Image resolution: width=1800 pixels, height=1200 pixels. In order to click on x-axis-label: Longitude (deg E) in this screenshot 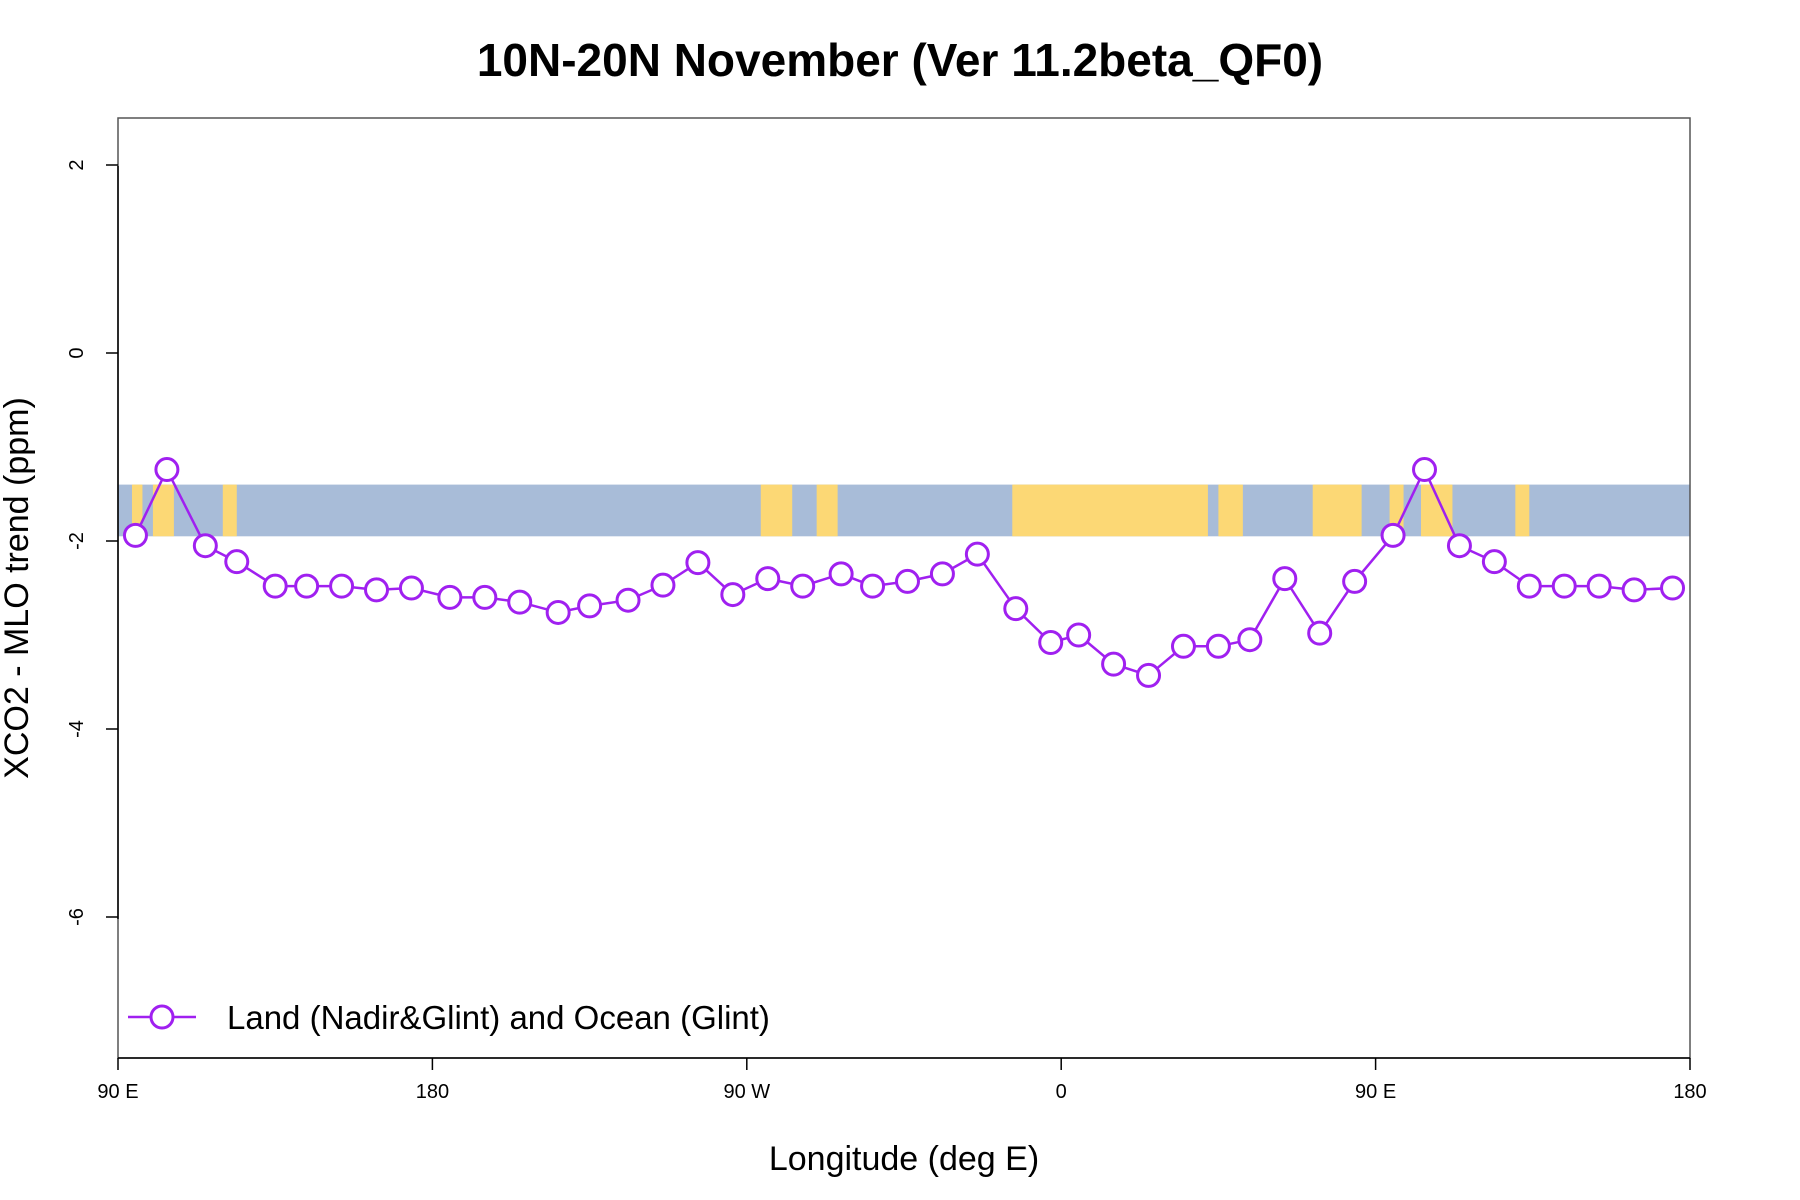, I will do `click(904, 1159)`.